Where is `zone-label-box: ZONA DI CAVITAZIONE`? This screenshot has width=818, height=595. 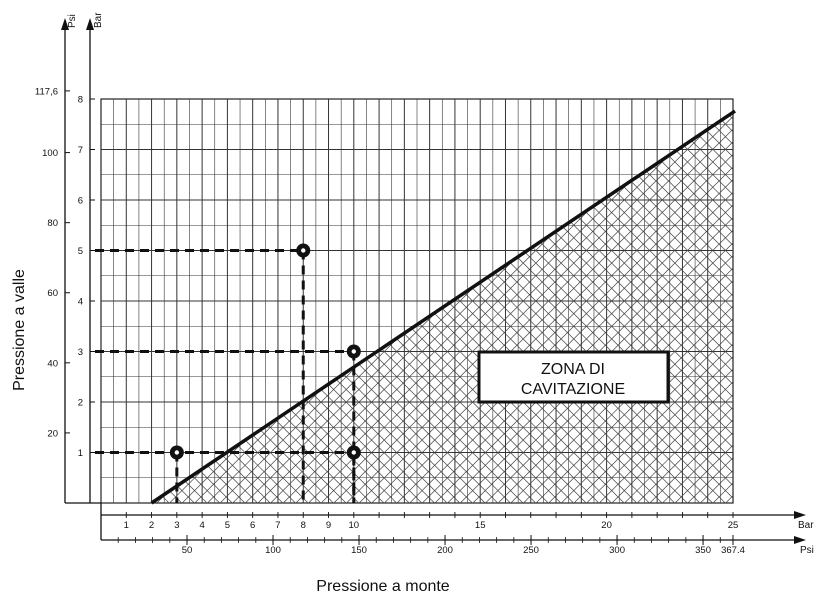
zone-label-box: ZONA DI CAVITAZIONE is located at coordinates (573, 377).